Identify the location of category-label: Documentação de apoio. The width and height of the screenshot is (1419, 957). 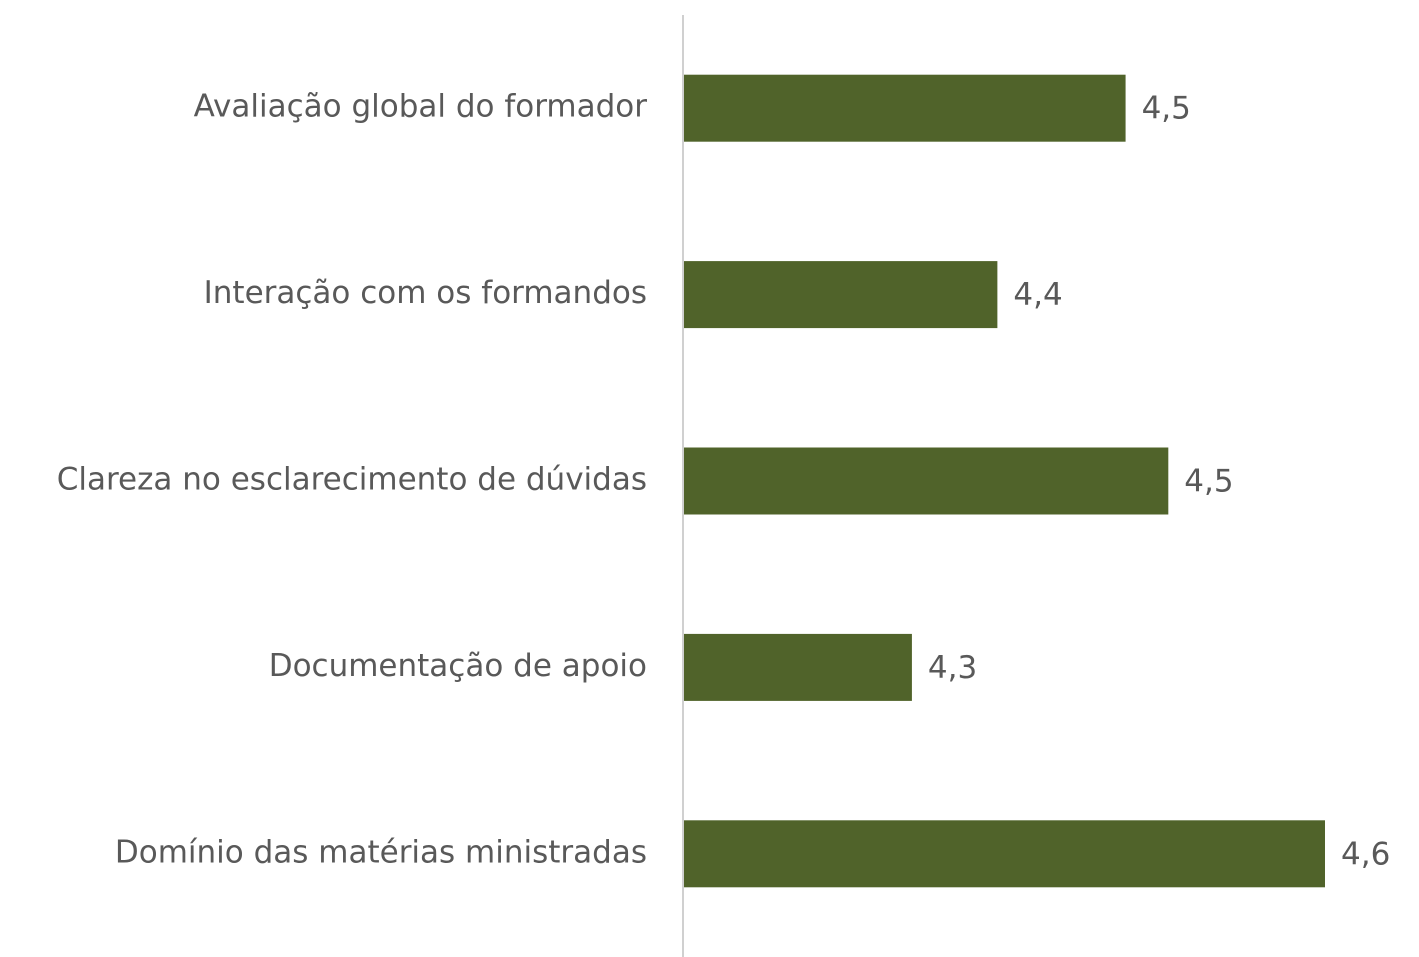
(458, 666).